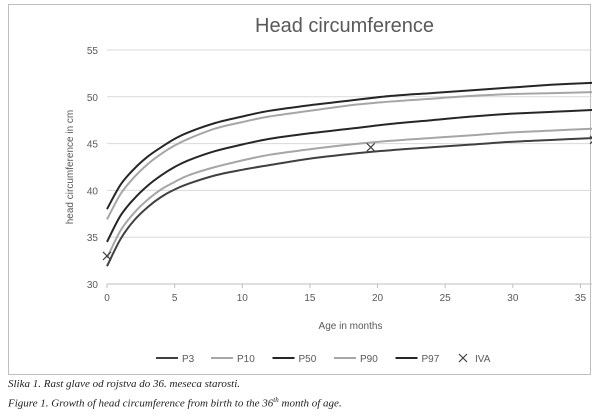 The height and width of the screenshot is (417, 600). What do you see at coordinates (188, 359) in the screenshot?
I see `legend-label-p3: P3` at bounding box center [188, 359].